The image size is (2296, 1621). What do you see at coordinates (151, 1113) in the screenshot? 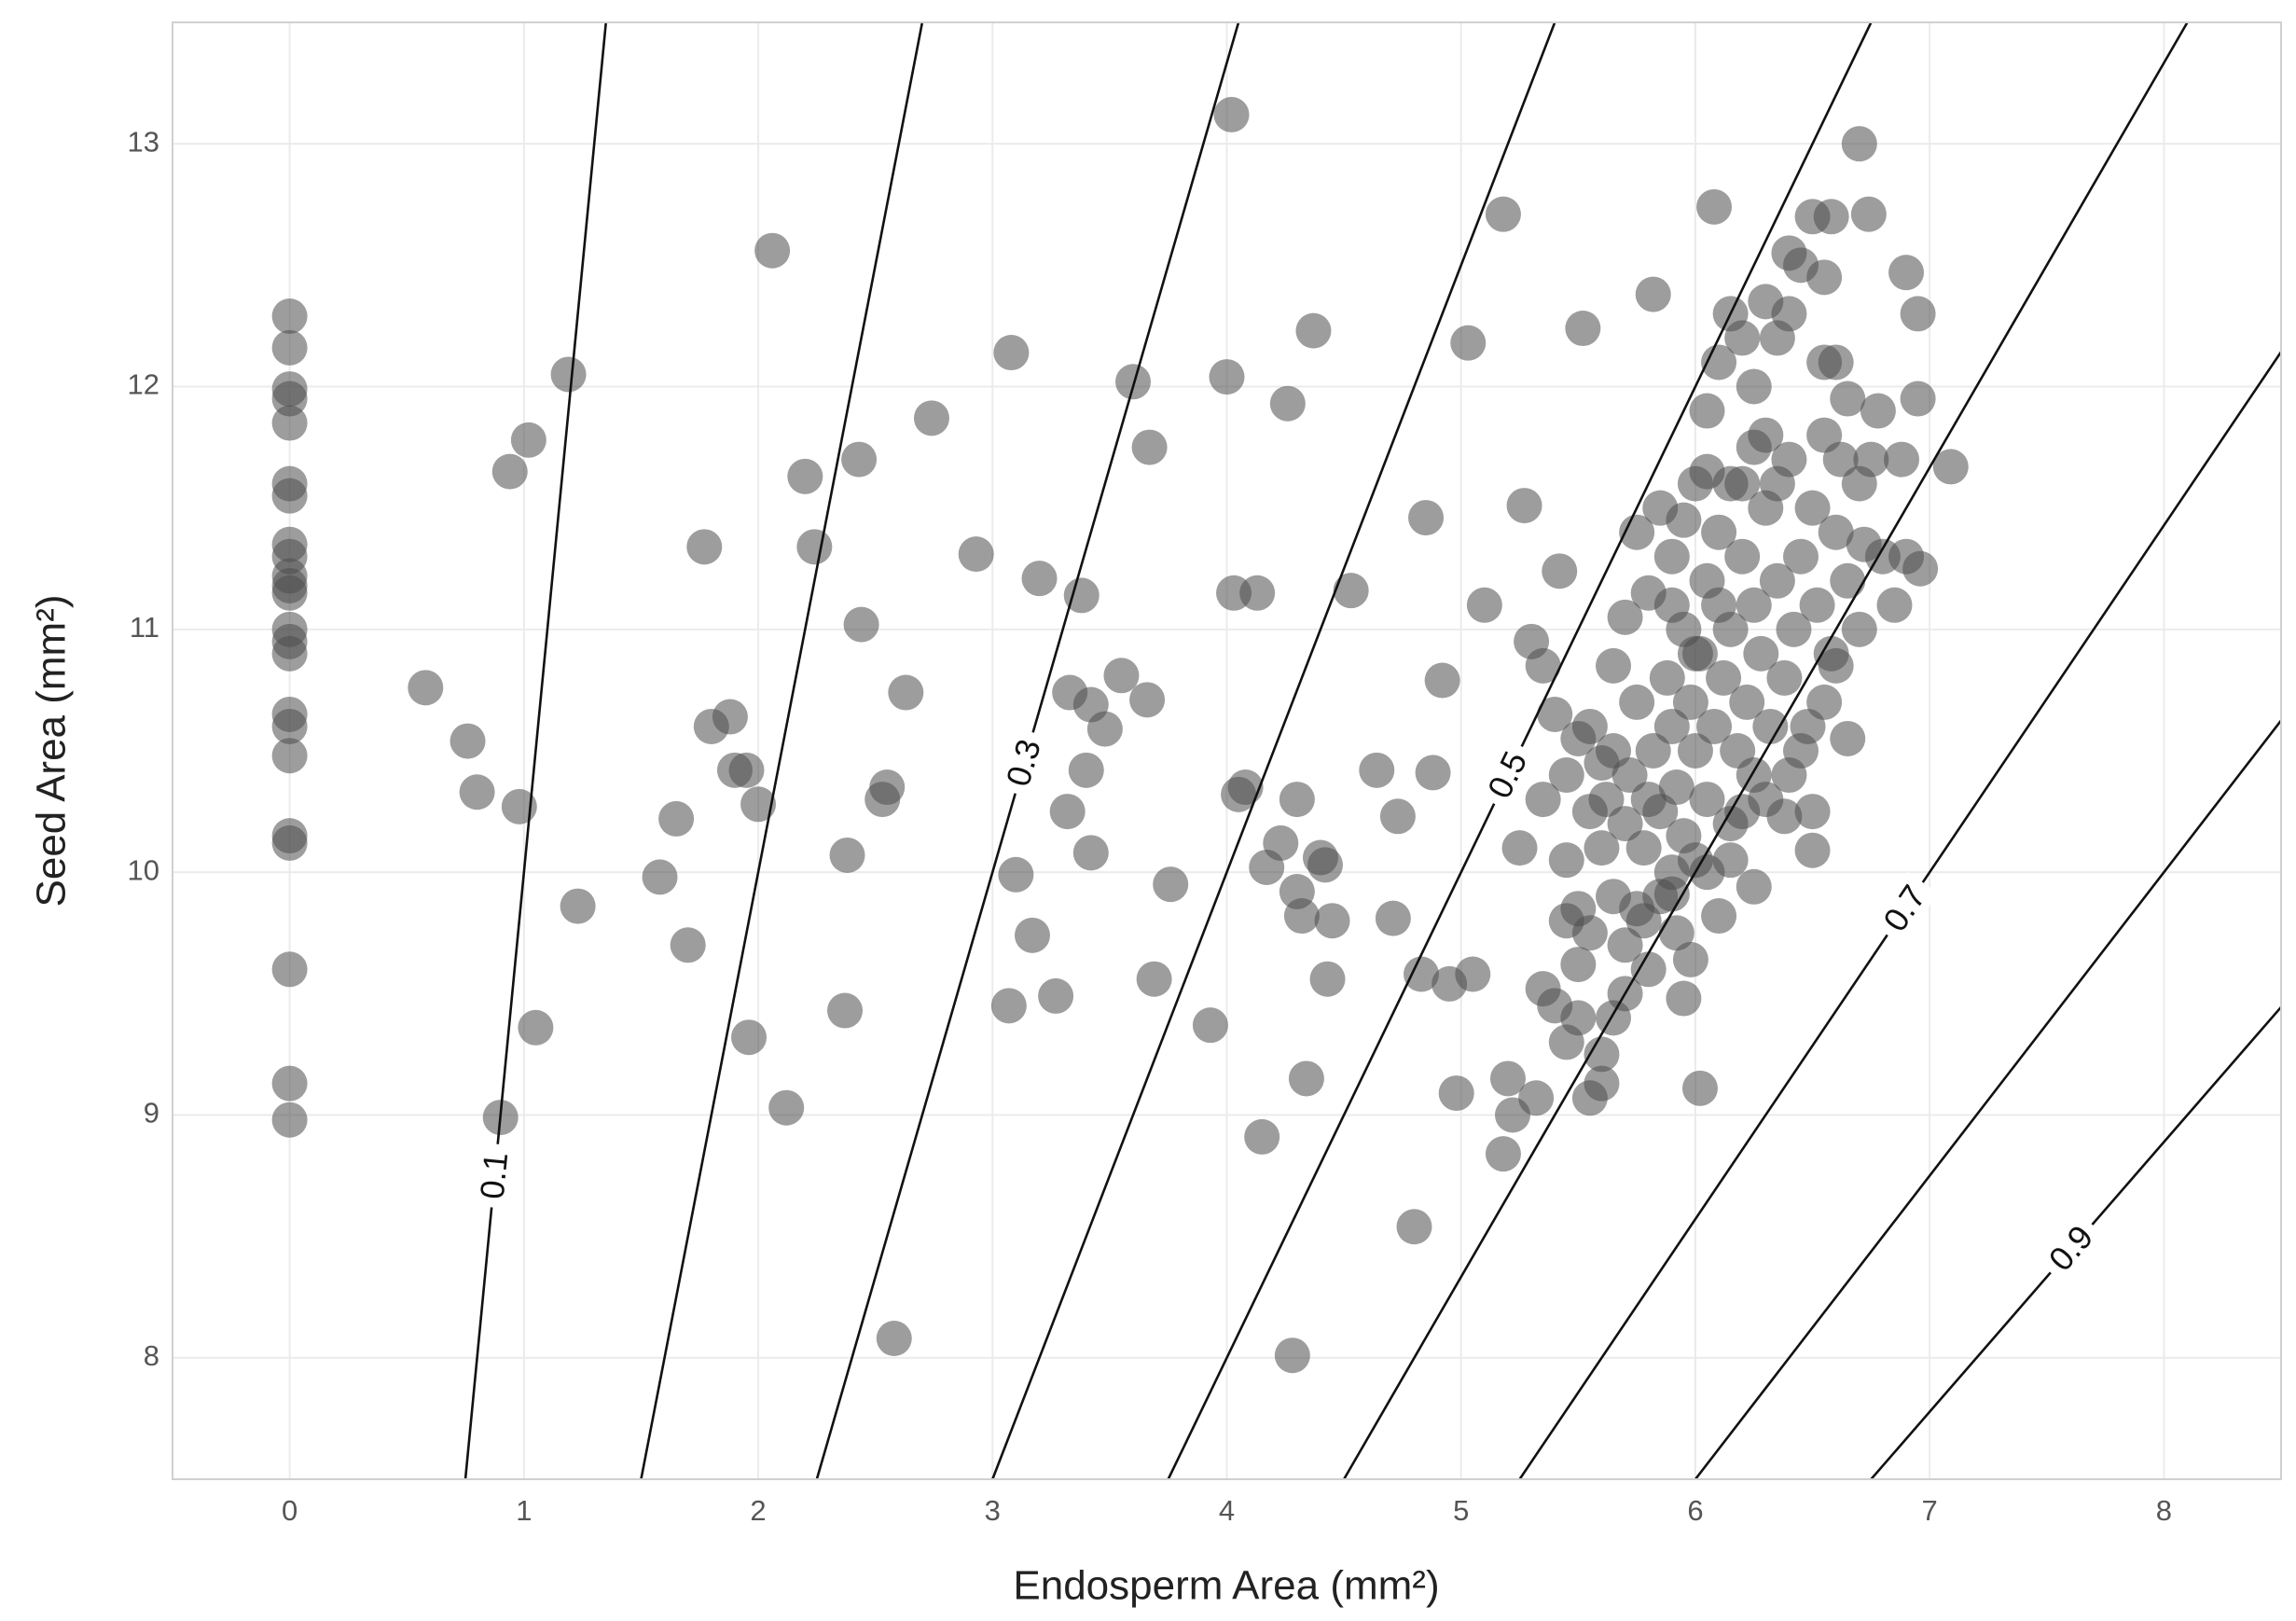
I see `y-tick-label: 9` at bounding box center [151, 1113].